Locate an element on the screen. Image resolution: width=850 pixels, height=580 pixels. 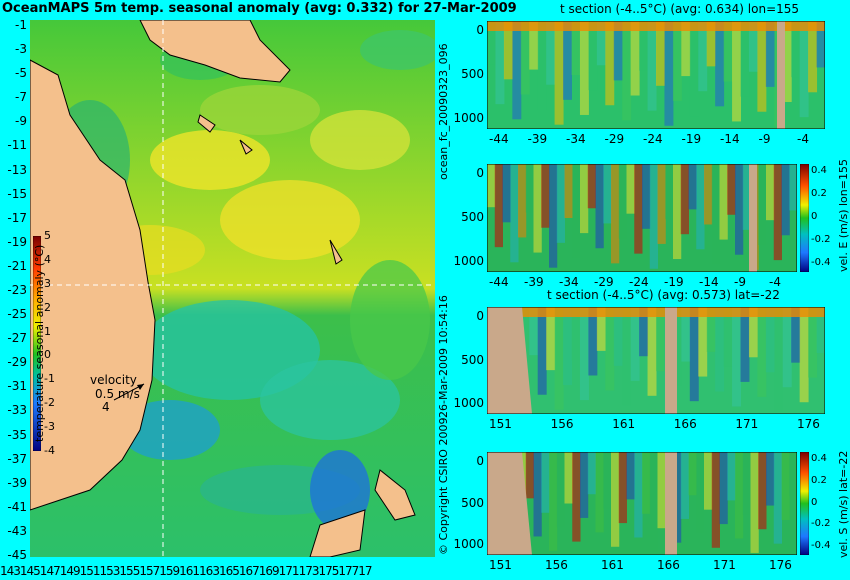
panel-x-tick: -39 is located at coordinates (534, 282).